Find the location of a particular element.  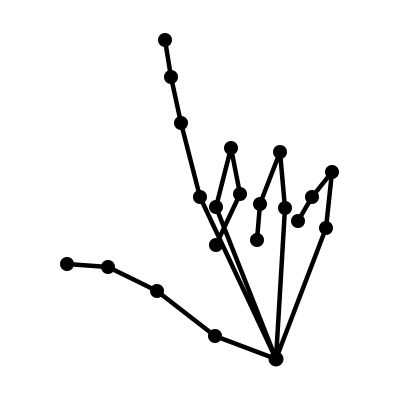

joint-pk2 is located at coordinates (332, 172).